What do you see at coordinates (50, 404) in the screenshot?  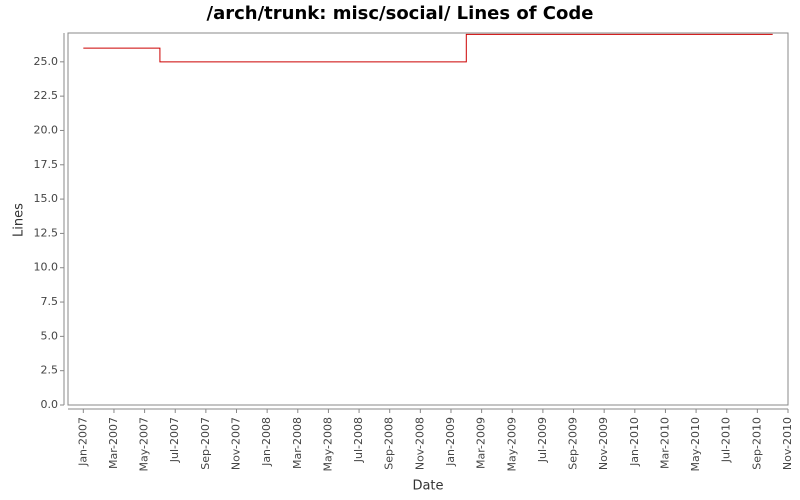 I see `y-tick-label: 0.0` at bounding box center [50, 404].